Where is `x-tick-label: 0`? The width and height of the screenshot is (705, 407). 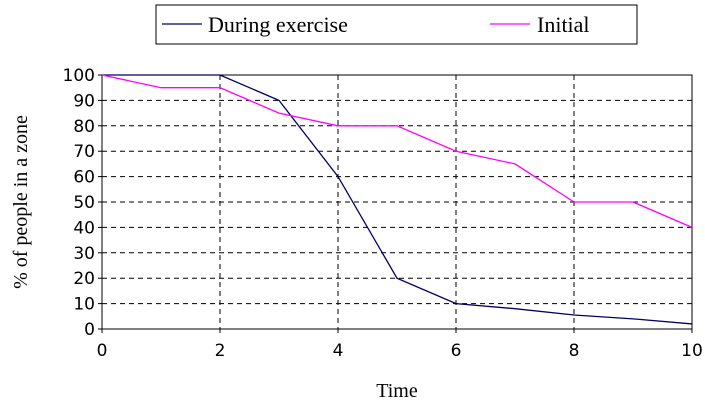
x-tick-label: 0 is located at coordinates (102, 351).